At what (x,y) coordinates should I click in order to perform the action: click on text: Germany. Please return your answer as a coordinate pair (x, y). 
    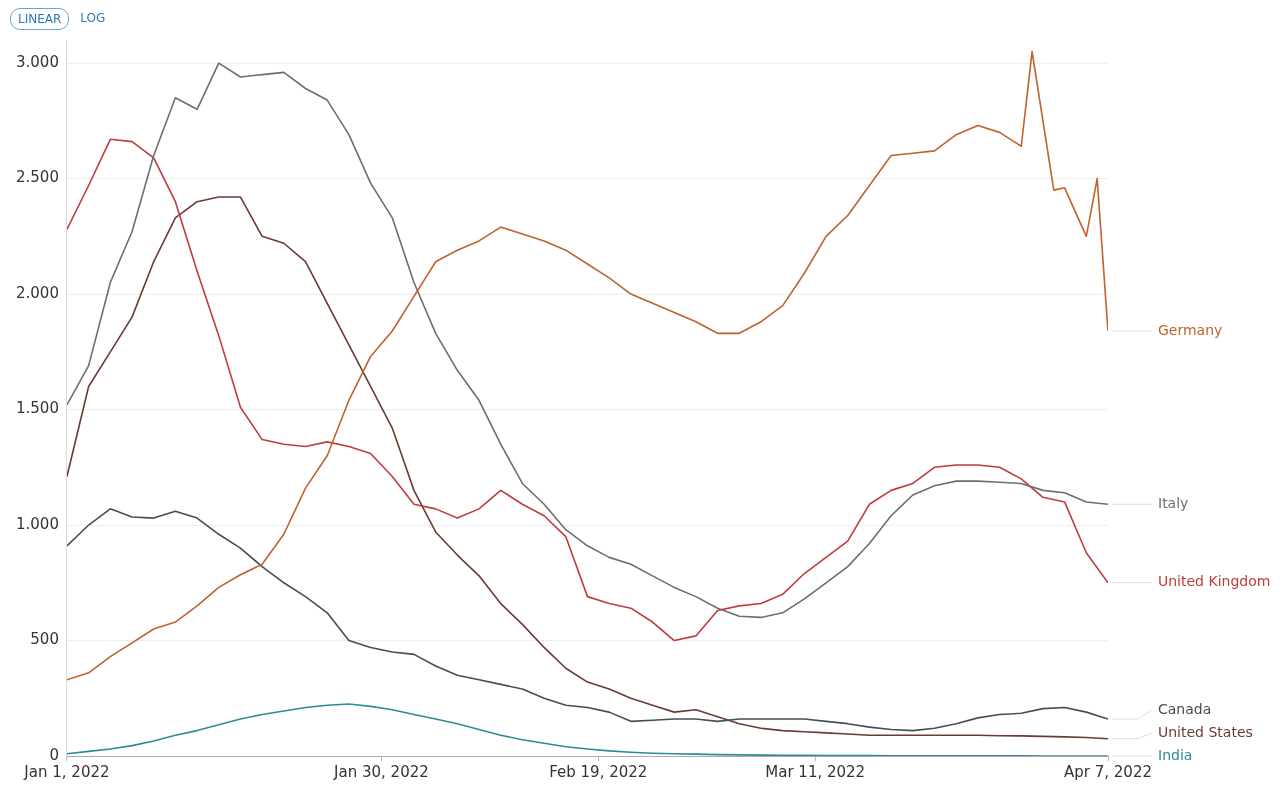
    Looking at the image, I should click on (1190, 329).